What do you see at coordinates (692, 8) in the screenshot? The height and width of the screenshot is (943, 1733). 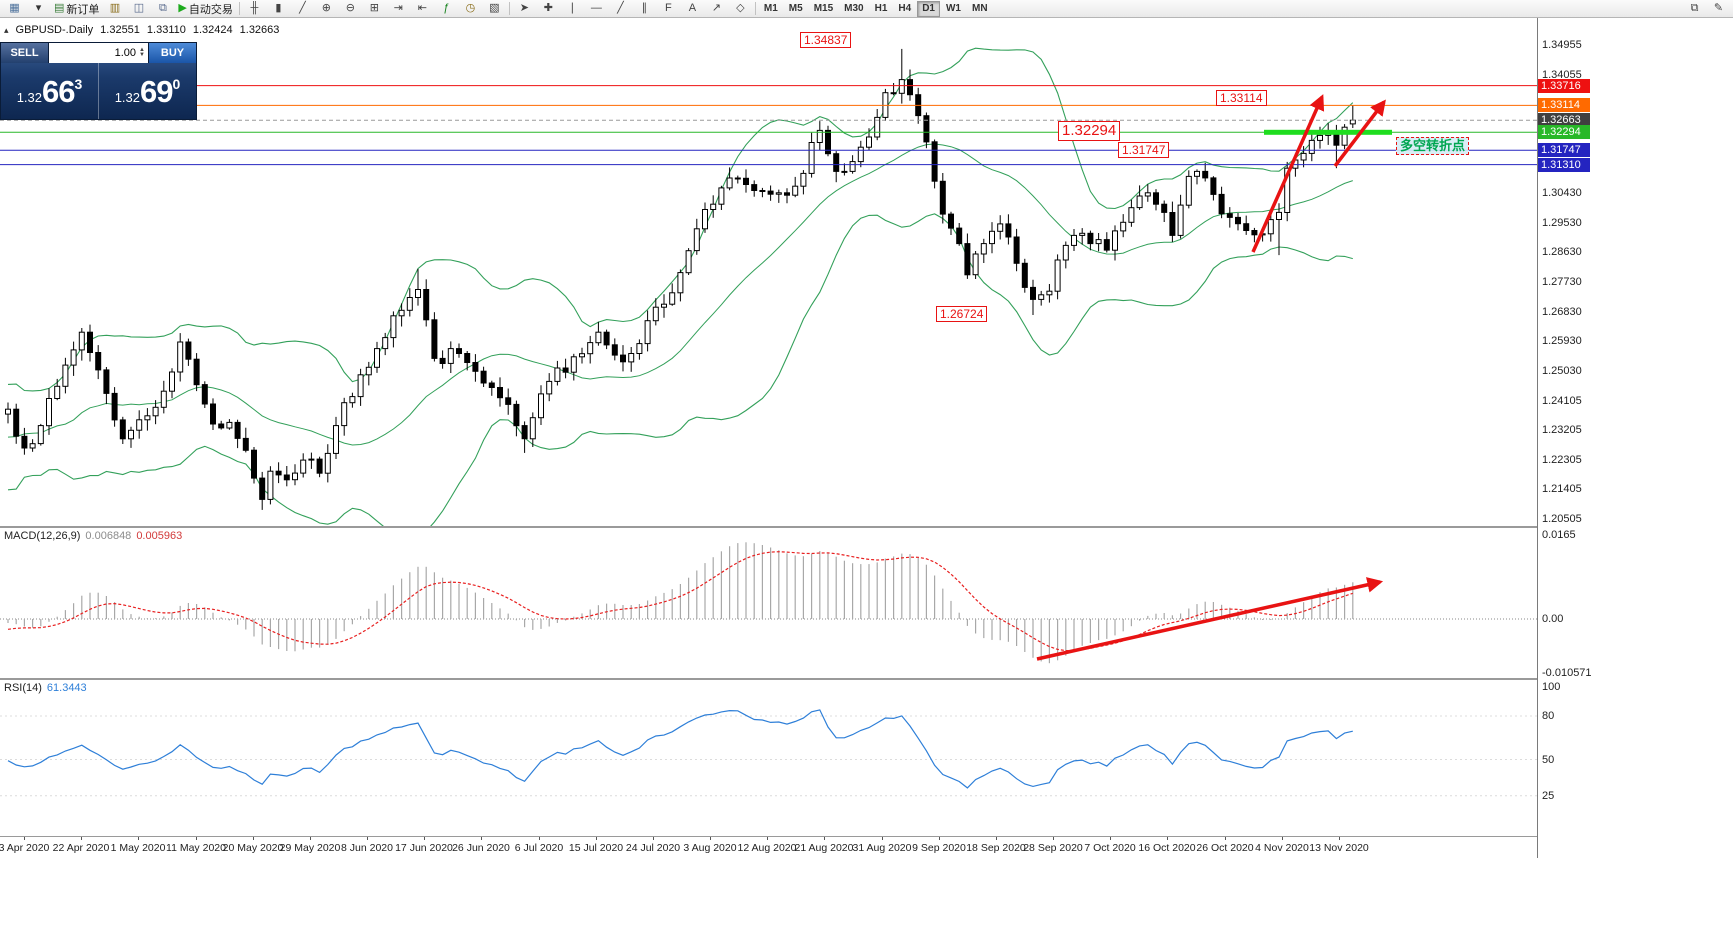 I see `text-label-button: A` at bounding box center [692, 8].